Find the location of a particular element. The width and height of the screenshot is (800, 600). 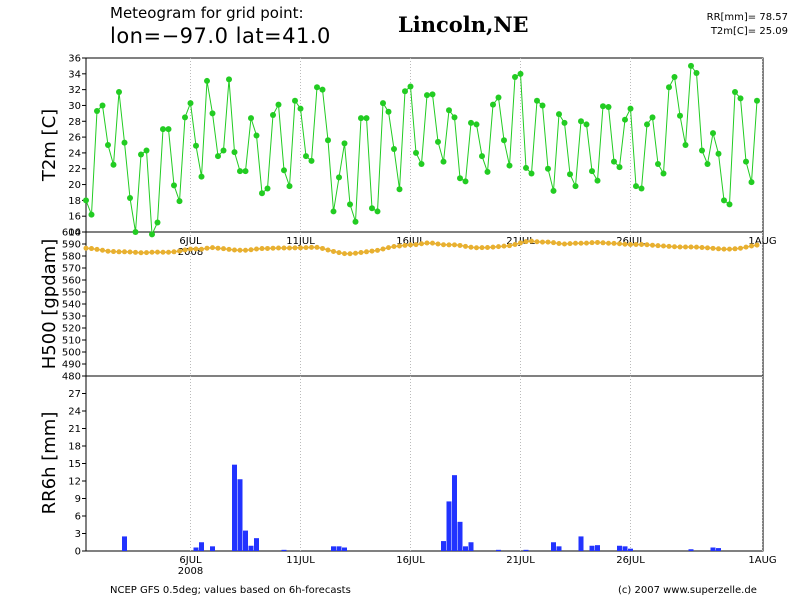

y-tick-label: 22 is located at coordinates (74, 169).